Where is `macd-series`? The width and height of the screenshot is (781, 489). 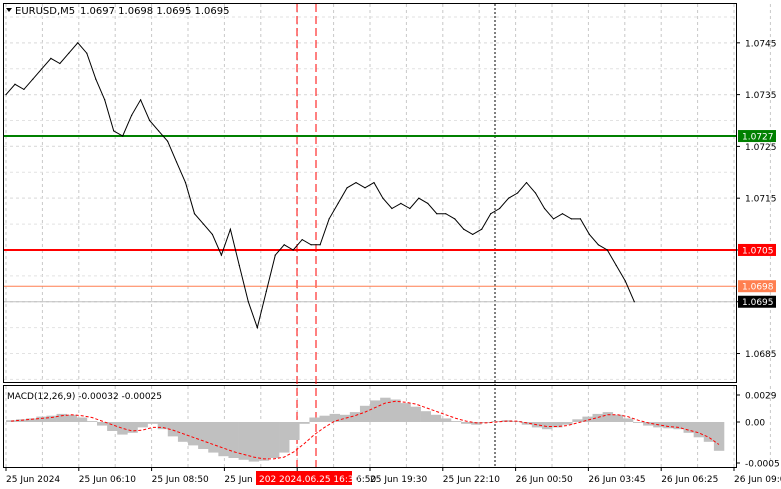
macd-series is located at coordinates (365, 429).